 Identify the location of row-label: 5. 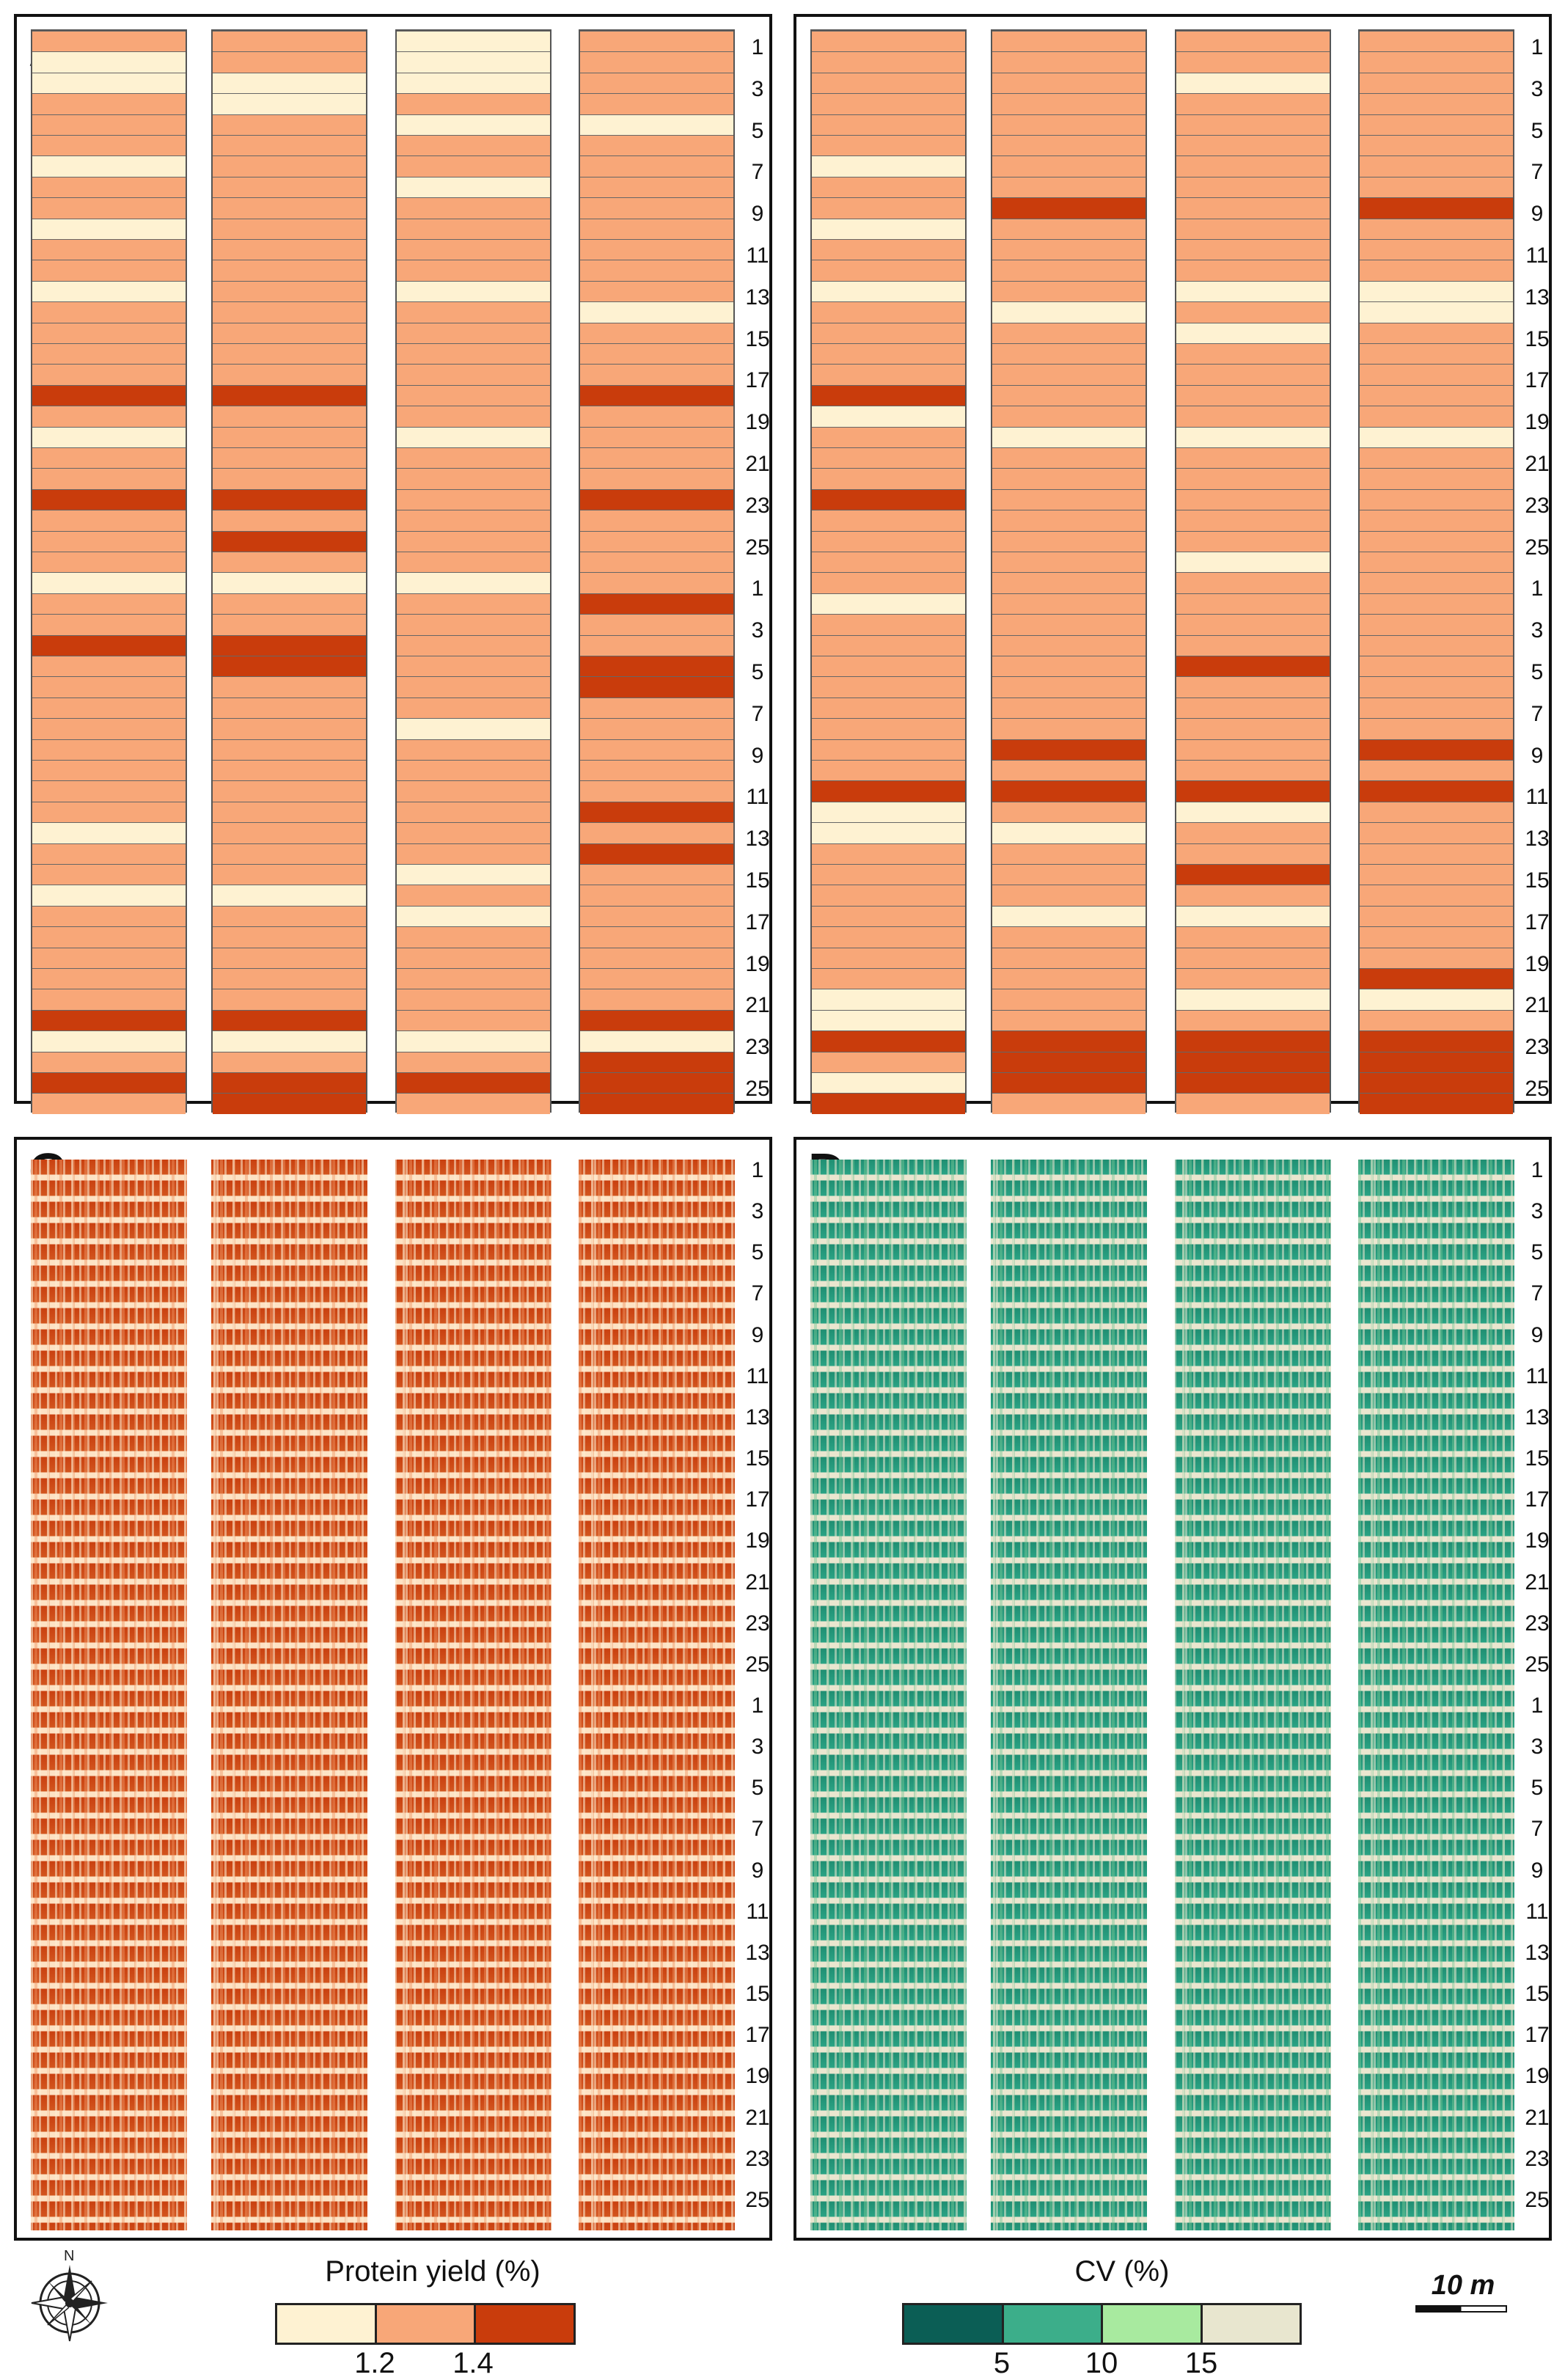
(757, 1252).